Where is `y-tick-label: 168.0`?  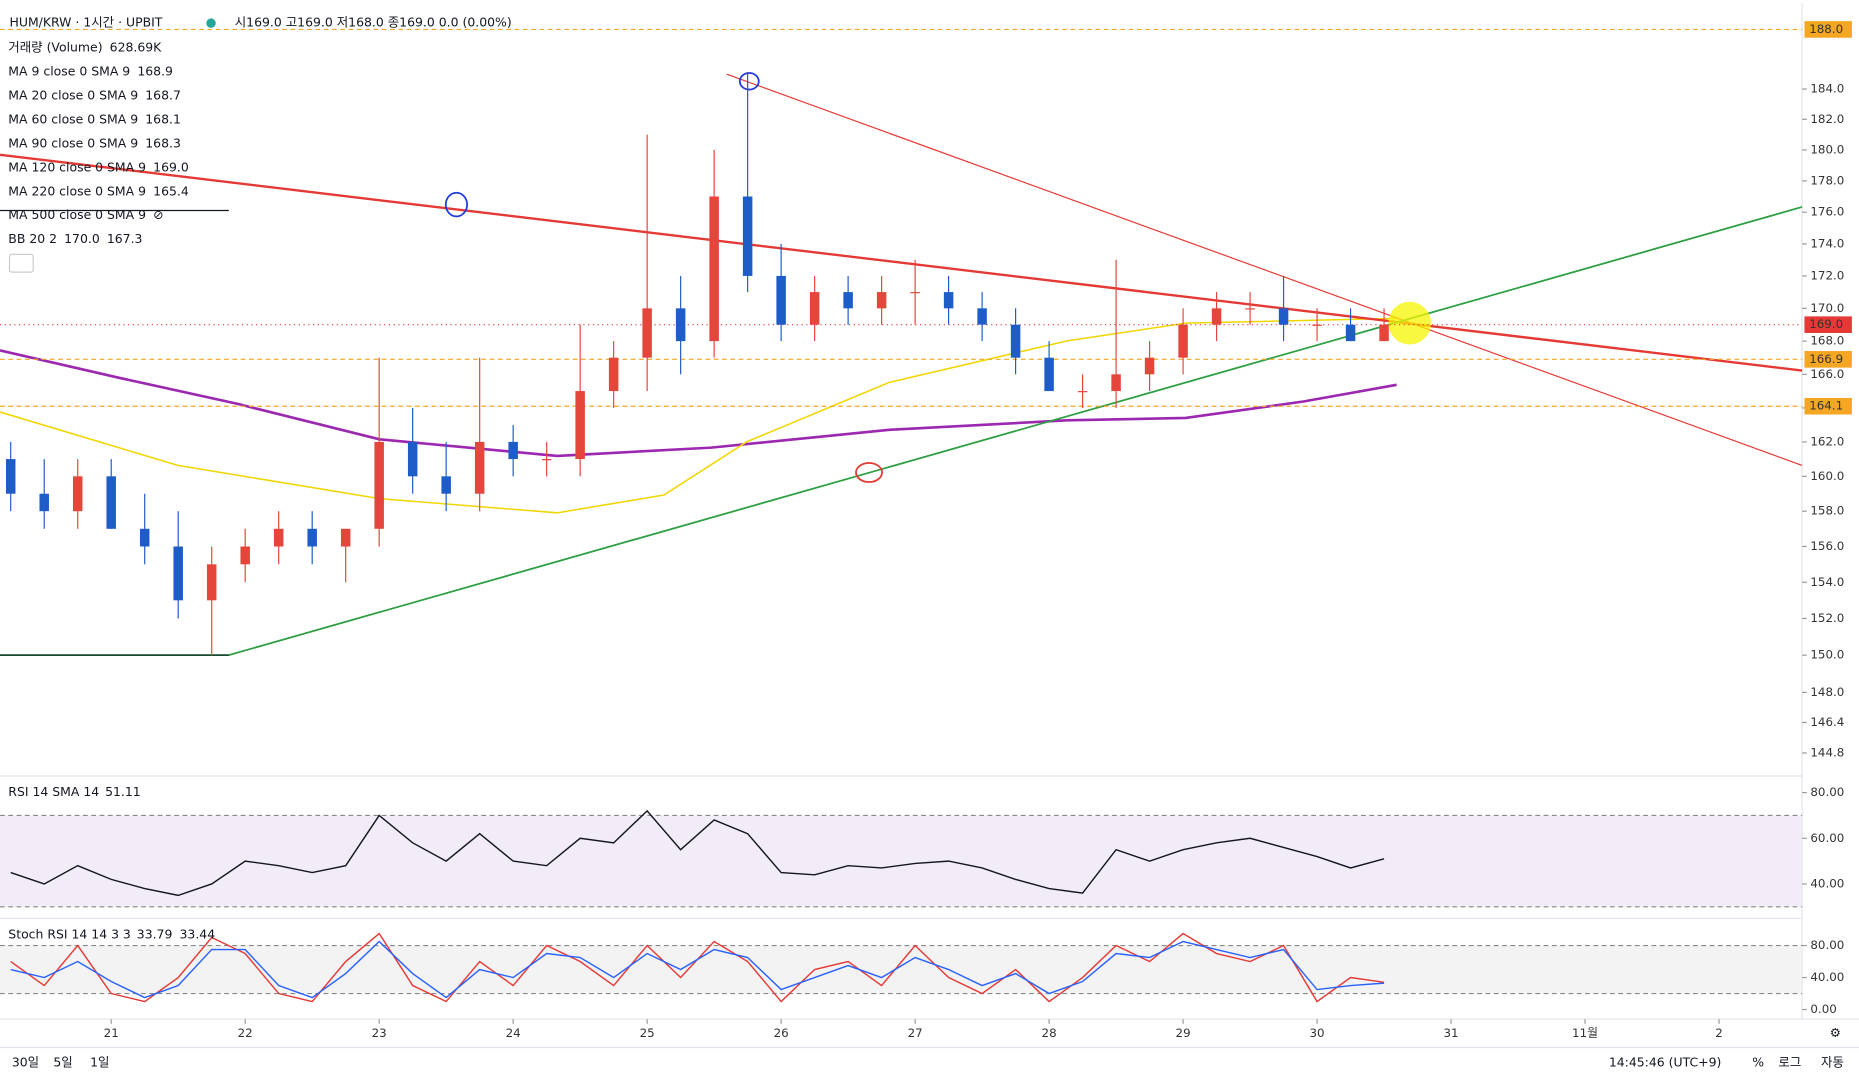
y-tick-label: 168.0 is located at coordinates (1827, 341).